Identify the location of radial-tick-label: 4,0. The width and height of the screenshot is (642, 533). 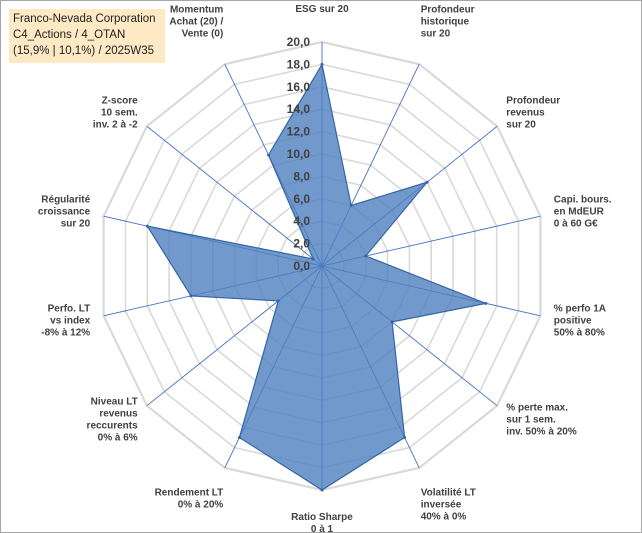
(301, 221).